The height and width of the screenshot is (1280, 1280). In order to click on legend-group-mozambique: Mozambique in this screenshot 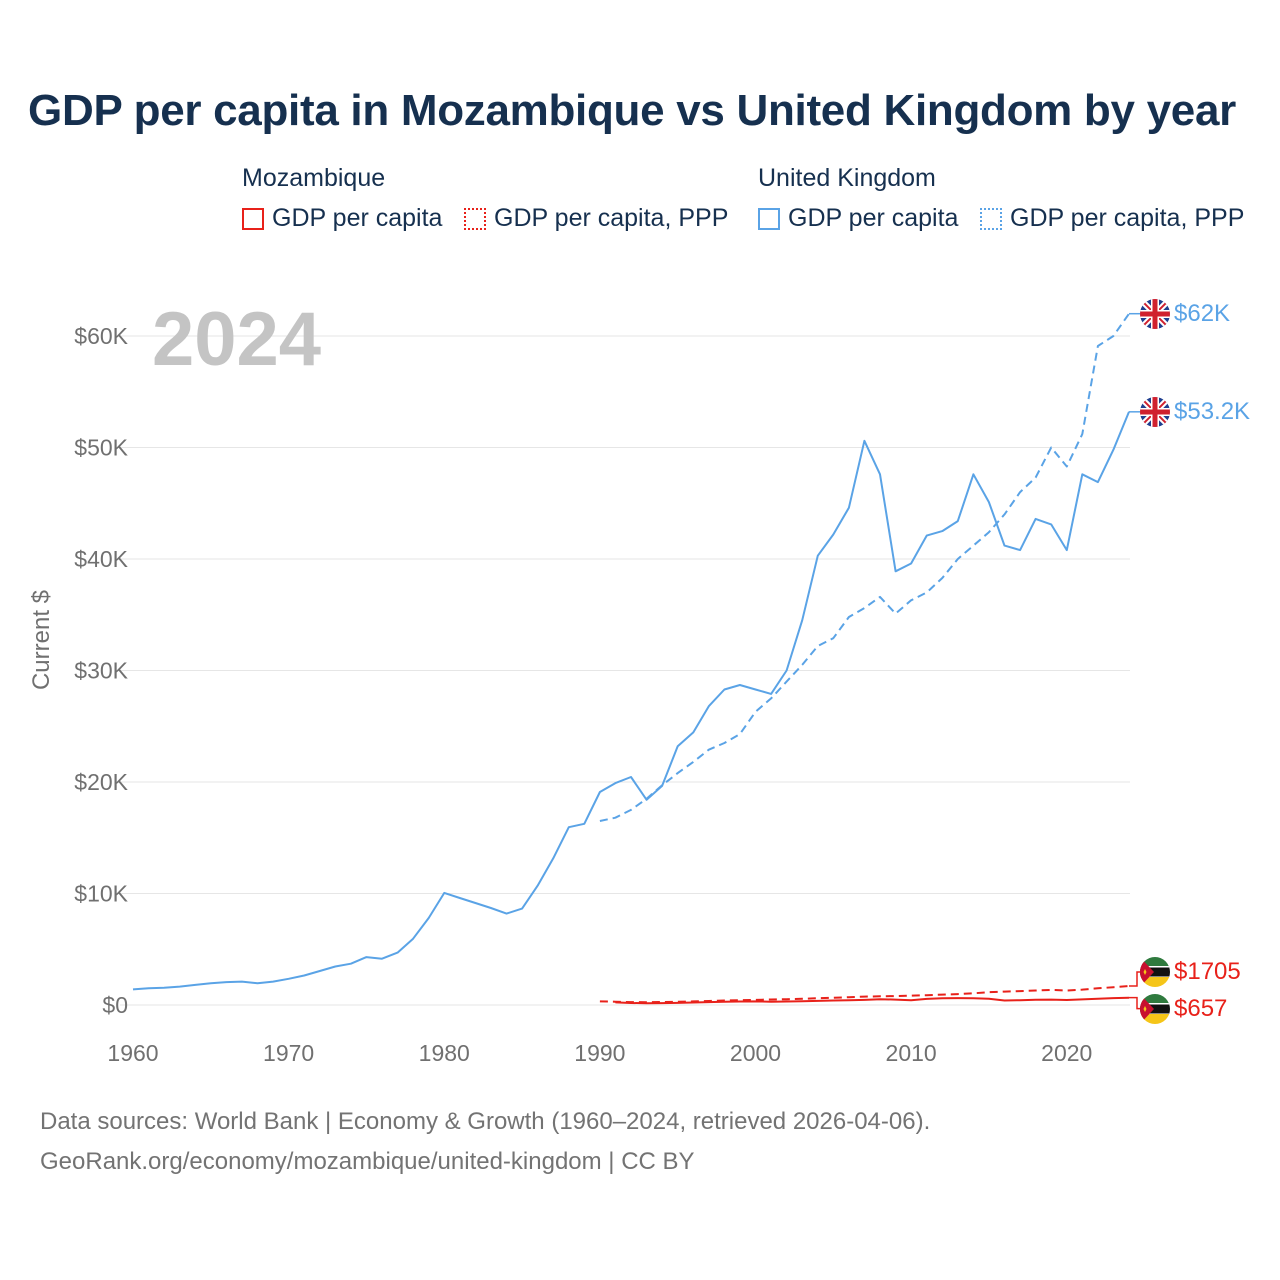, I will do `click(314, 178)`.